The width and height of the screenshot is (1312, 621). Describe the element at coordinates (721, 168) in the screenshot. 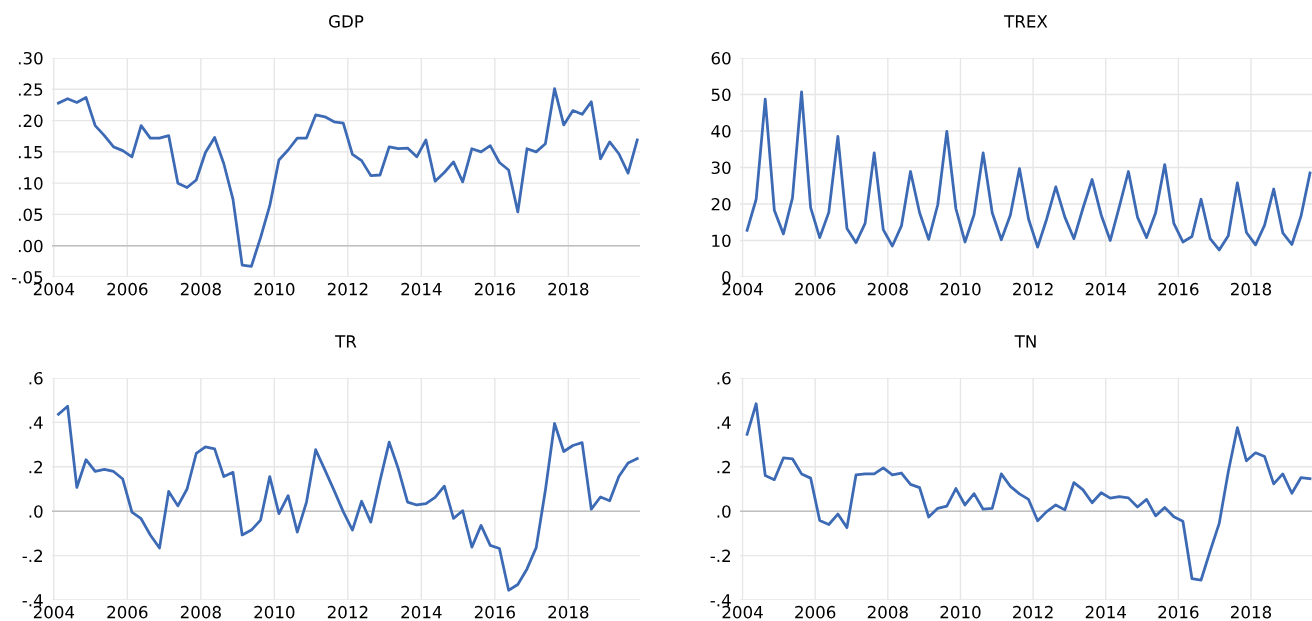

I see `y-tick-label: 30` at that location.